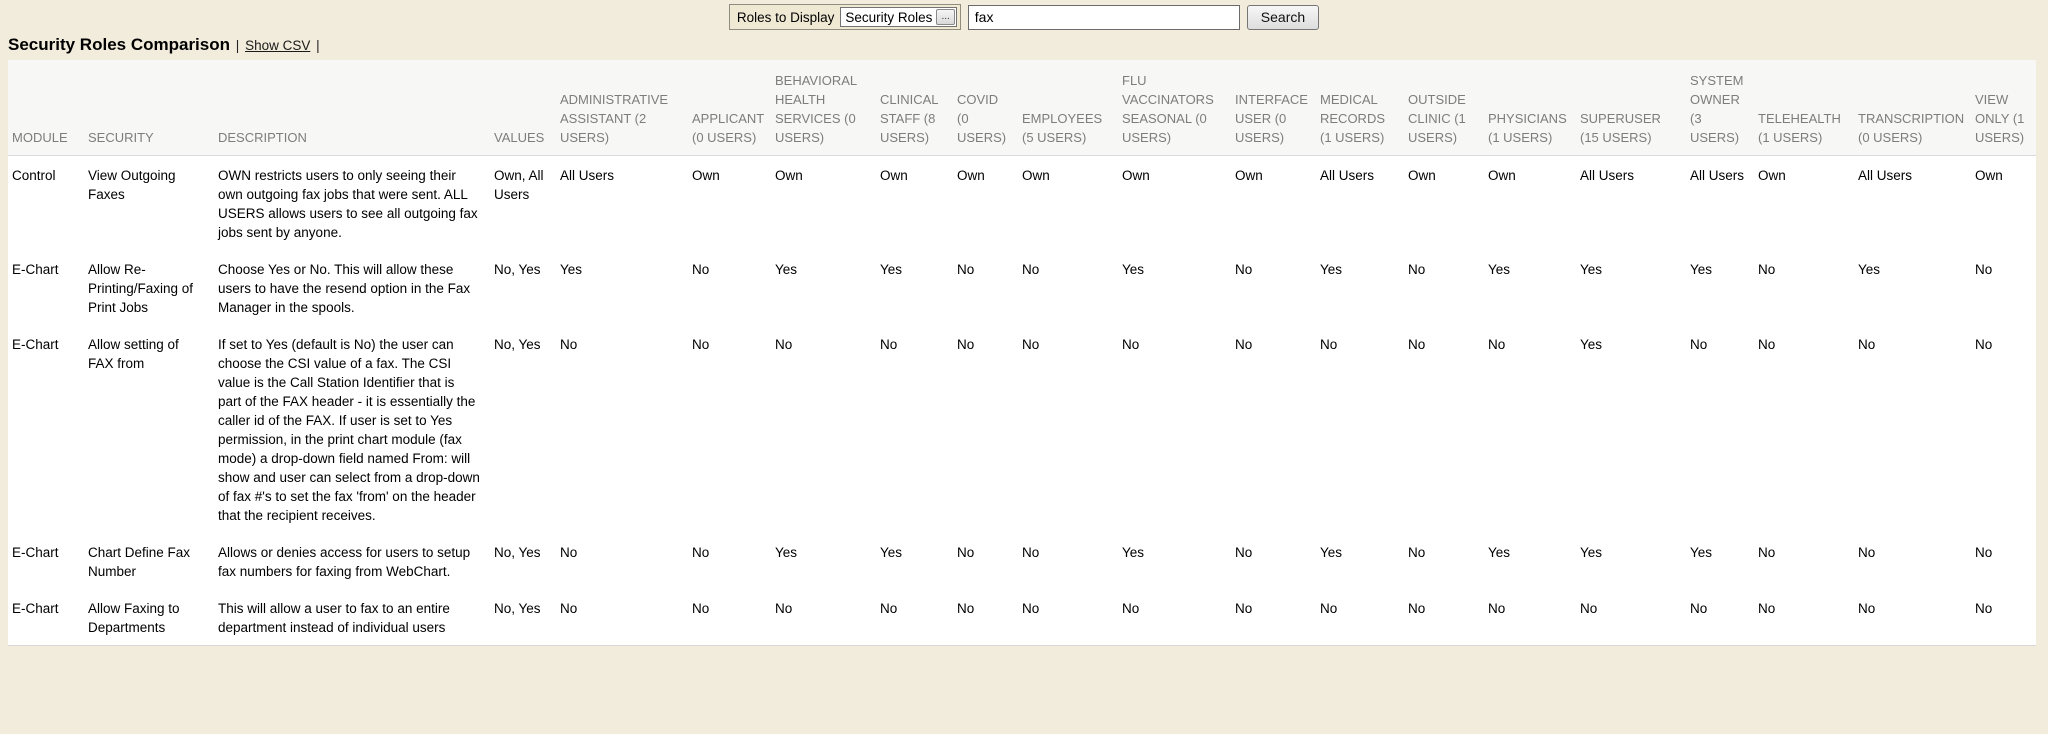 The image size is (2048, 734). What do you see at coordinates (149, 560) in the screenshot?
I see `security-cell: Chart Define Fax Number` at bounding box center [149, 560].